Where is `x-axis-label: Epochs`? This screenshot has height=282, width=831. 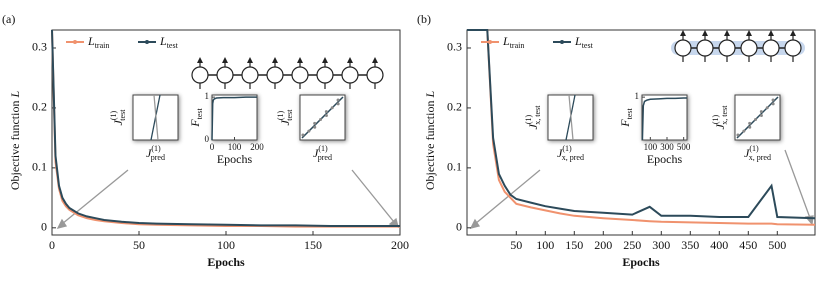 x-axis-label: Epochs is located at coordinates (226, 262).